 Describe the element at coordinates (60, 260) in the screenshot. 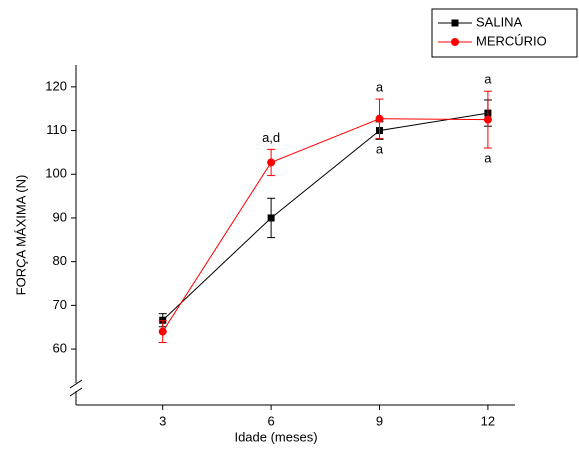

I see `y-tick-label: 80` at that location.